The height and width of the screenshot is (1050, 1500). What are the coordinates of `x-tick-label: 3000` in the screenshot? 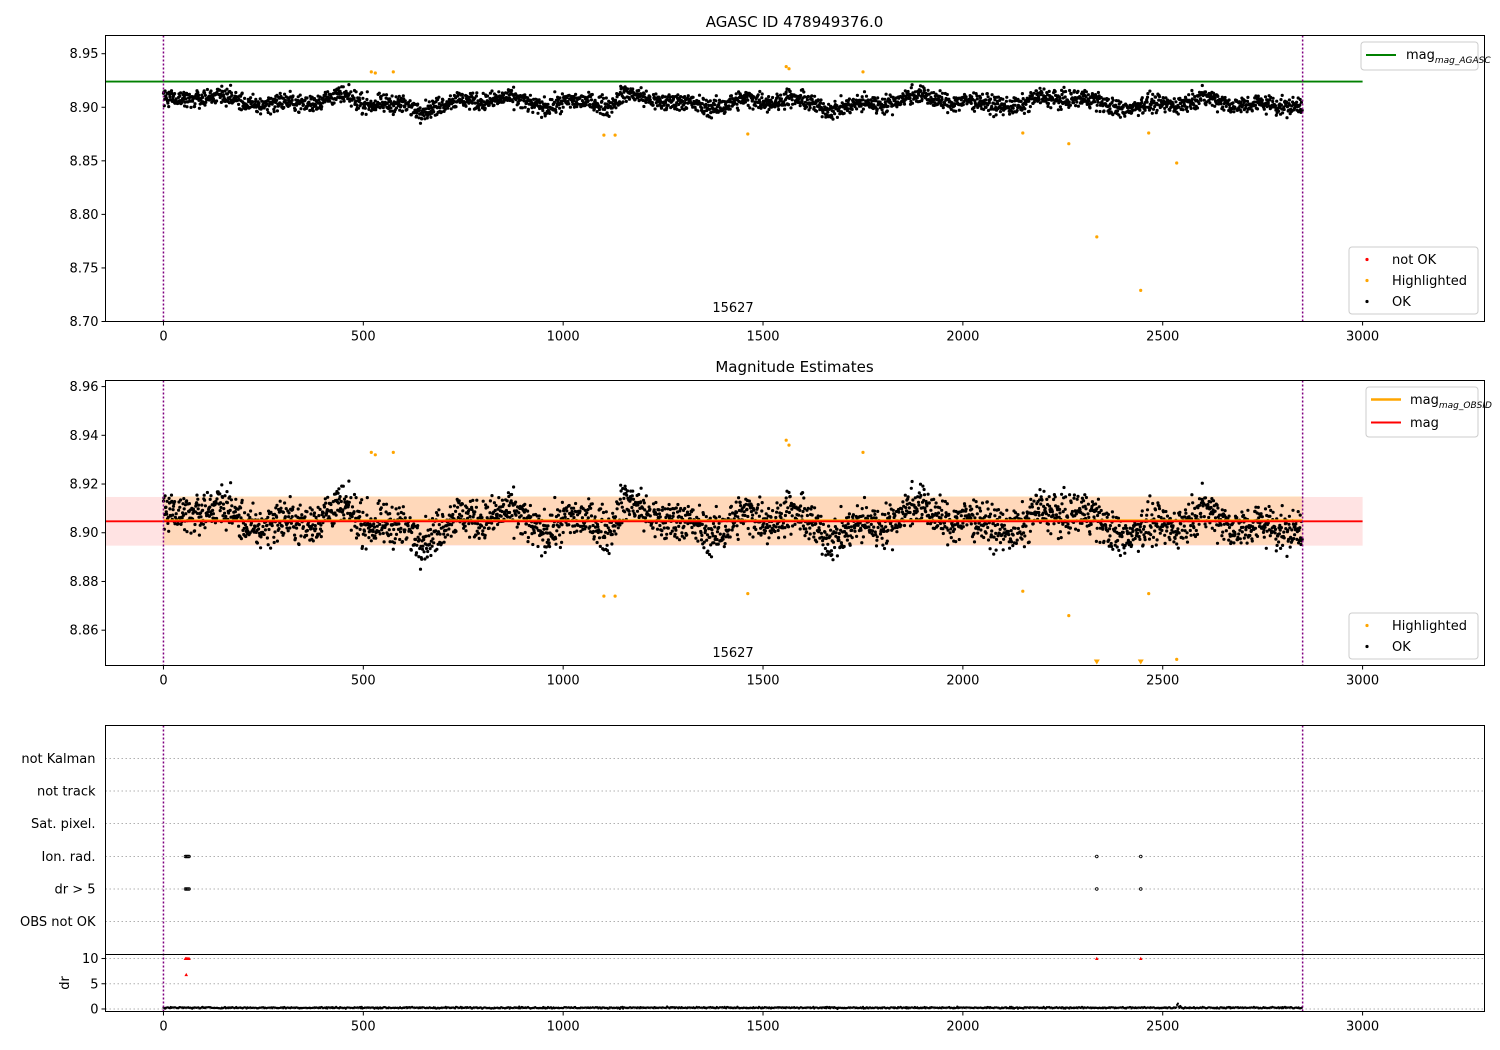 It's located at (1362, 337).